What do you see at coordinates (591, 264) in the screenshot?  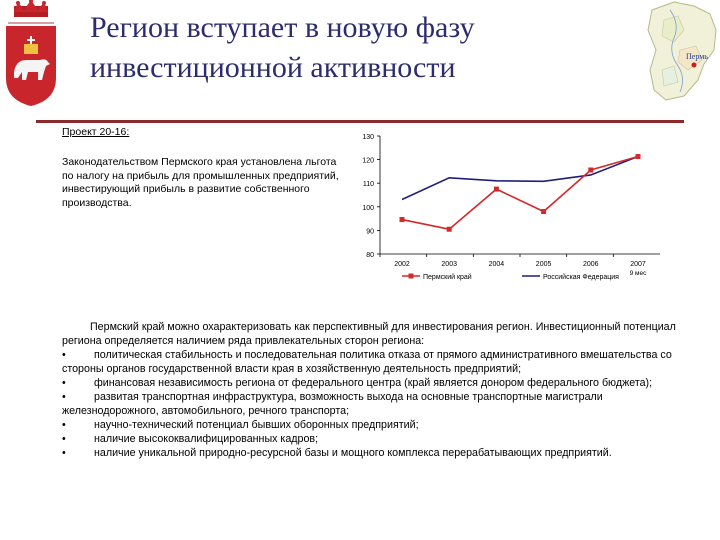 I see `x-tick-label: 2006` at bounding box center [591, 264].